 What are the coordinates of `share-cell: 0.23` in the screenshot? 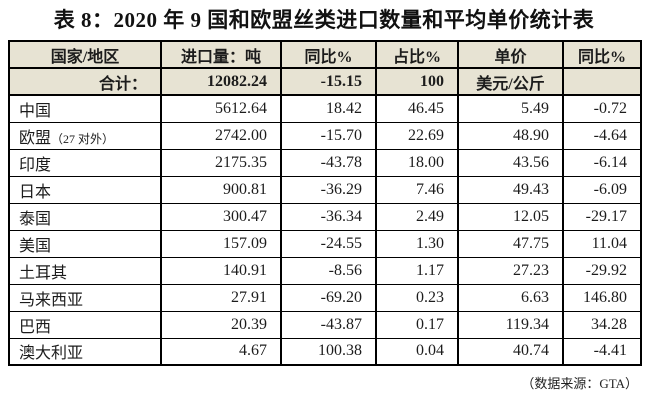 It's located at (417, 297).